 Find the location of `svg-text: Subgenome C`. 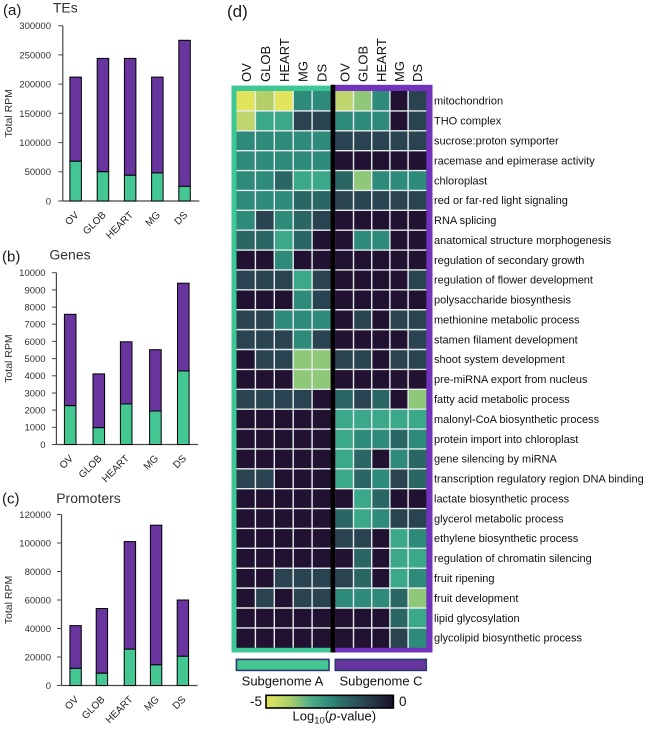

svg-text: Subgenome C is located at coordinates (380, 681).